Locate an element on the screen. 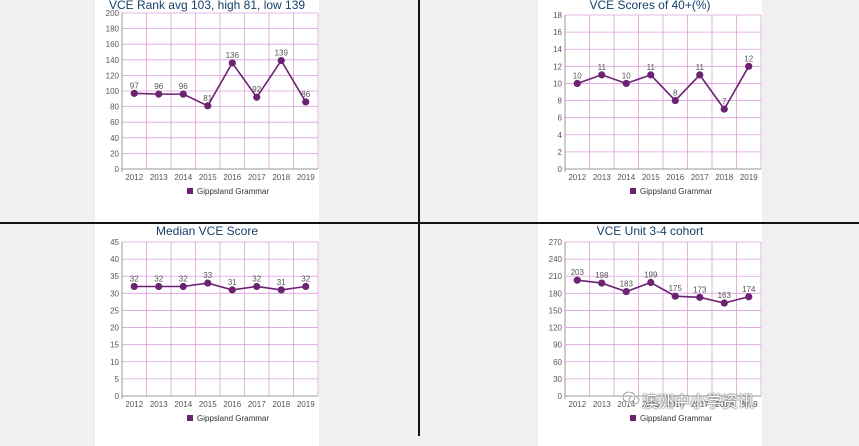 The width and height of the screenshot is (859, 446). data-label: 86 is located at coordinates (305, 94).